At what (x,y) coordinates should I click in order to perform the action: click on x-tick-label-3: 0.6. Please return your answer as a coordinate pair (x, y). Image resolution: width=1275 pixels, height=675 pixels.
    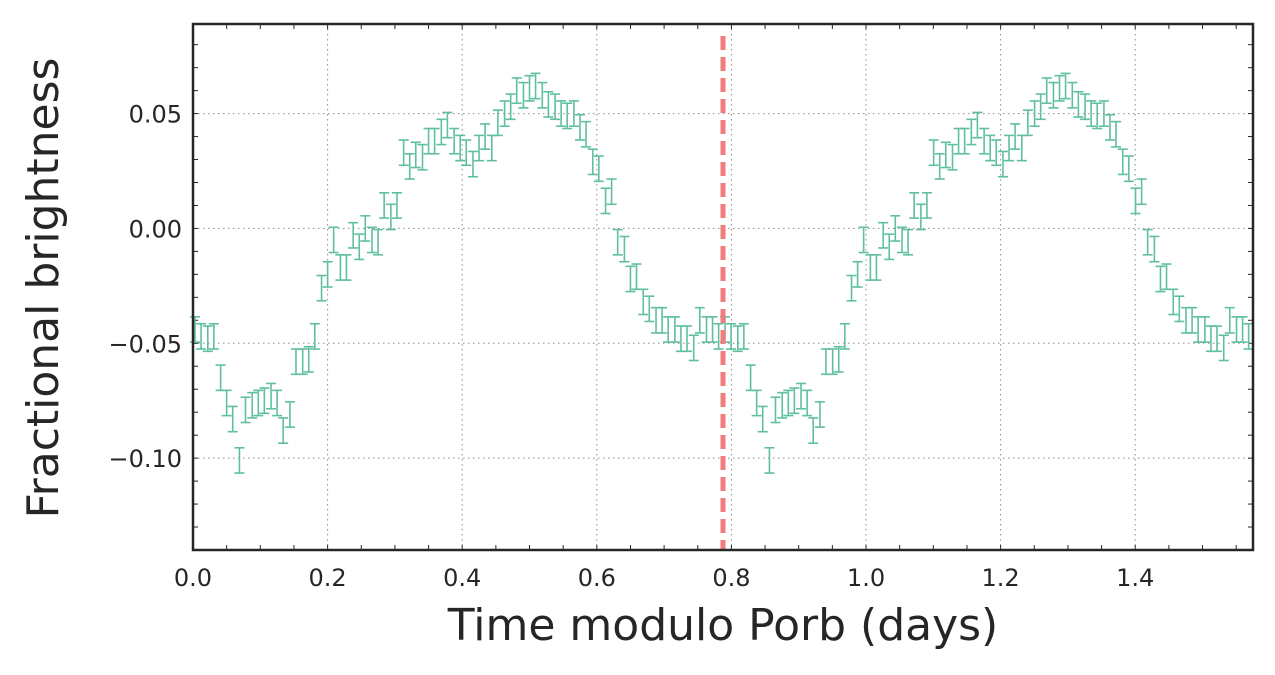
    Looking at the image, I should click on (597, 578).